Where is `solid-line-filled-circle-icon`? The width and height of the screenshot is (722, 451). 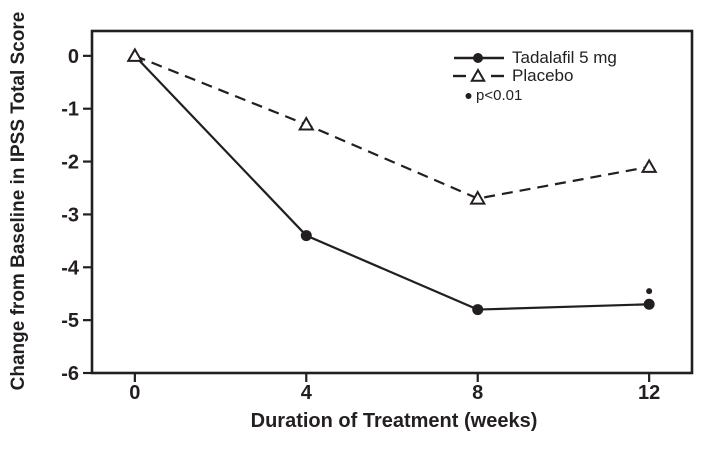
solid-line-filled-circle-icon is located at coordinates (479, 58).